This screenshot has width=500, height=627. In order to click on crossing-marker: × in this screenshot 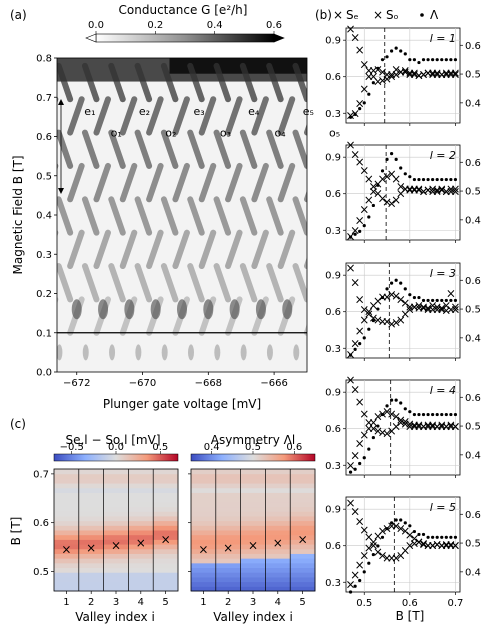, I will do `click(228, 548)`.